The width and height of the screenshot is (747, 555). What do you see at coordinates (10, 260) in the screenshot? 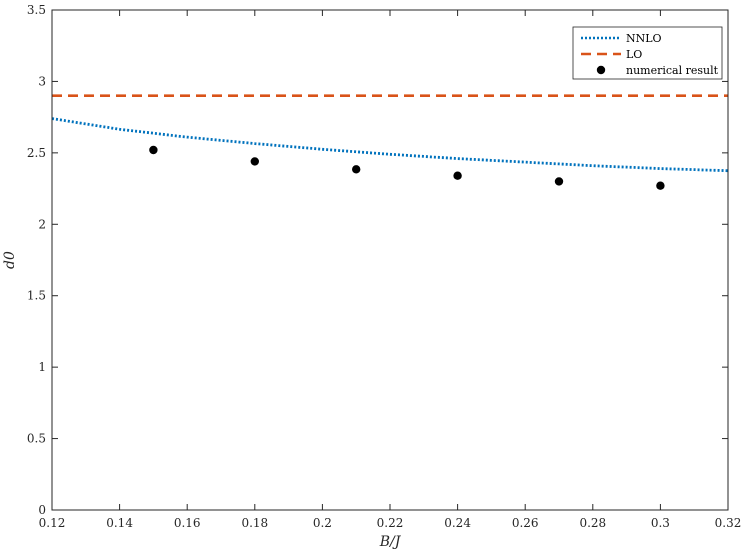
I see `y-axis-label: d0` at bounding box center [10, 260].